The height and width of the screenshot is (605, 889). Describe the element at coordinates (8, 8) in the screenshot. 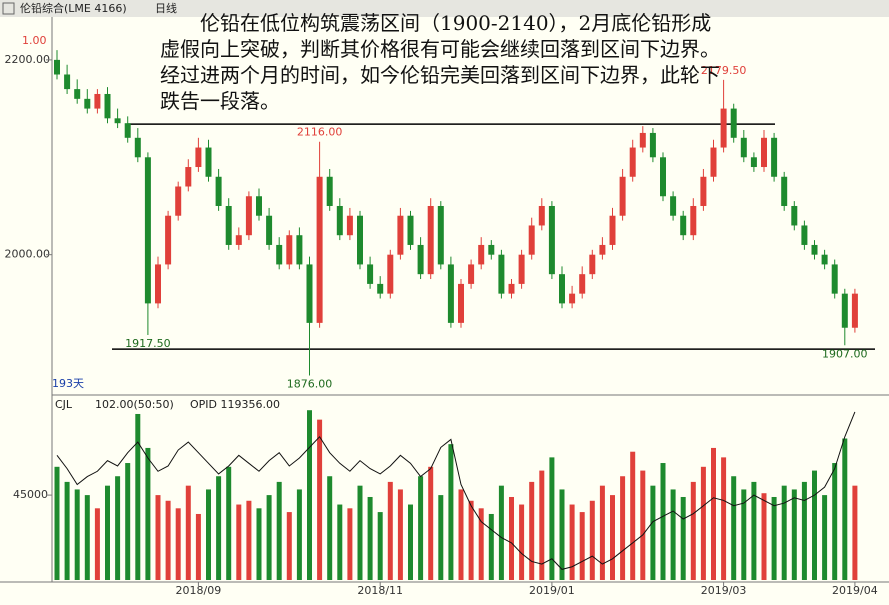

I see `menu-icon` at that location.